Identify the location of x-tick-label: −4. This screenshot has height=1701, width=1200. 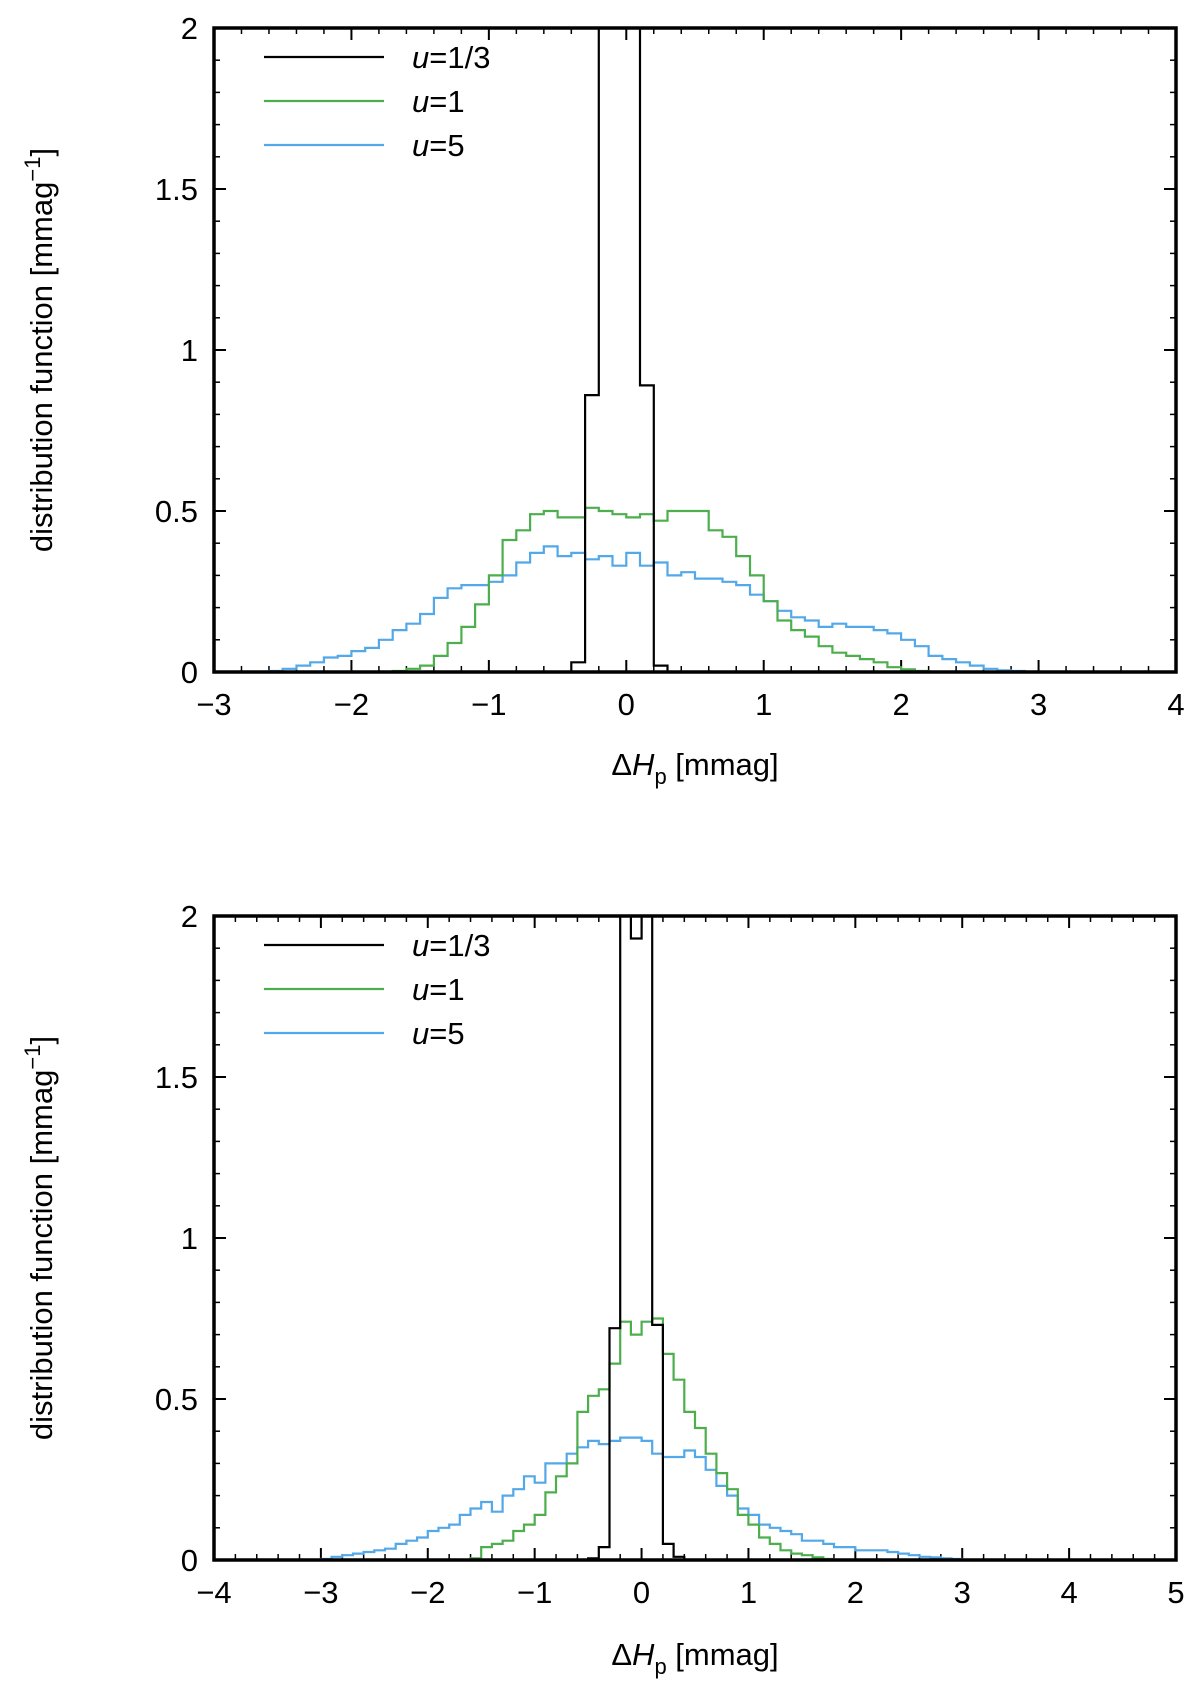
(213, 1592).